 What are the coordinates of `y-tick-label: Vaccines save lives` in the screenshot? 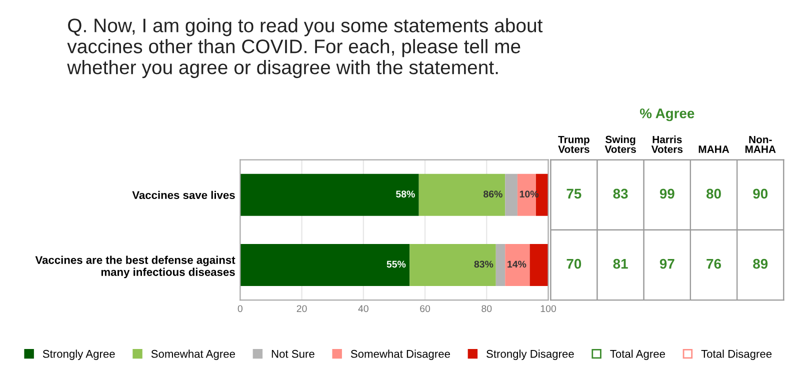 It's located at (183, 195).